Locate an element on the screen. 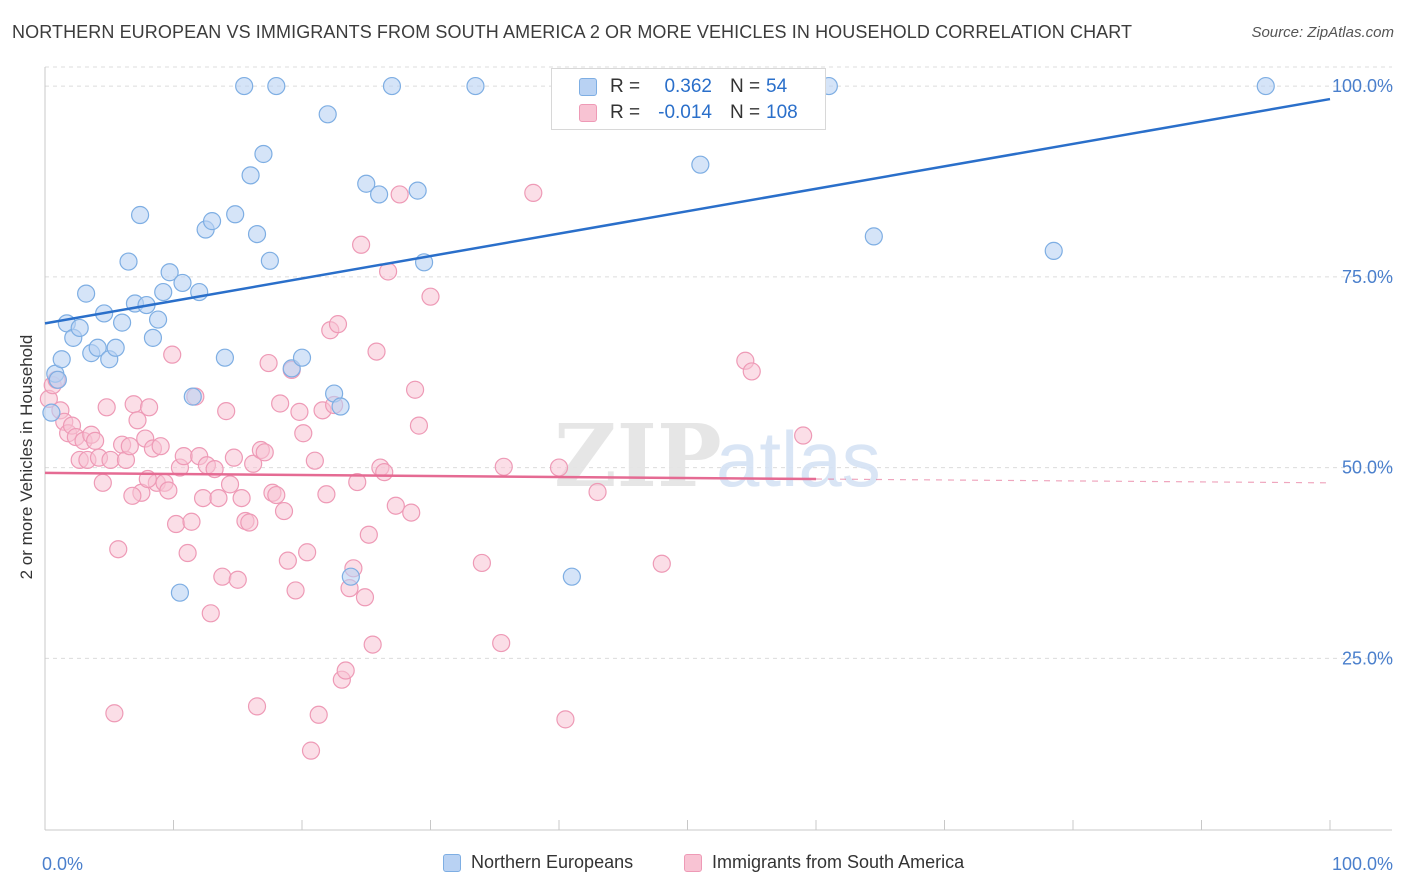  watermark-zip: ZIP is located at coordinates (638, 456).